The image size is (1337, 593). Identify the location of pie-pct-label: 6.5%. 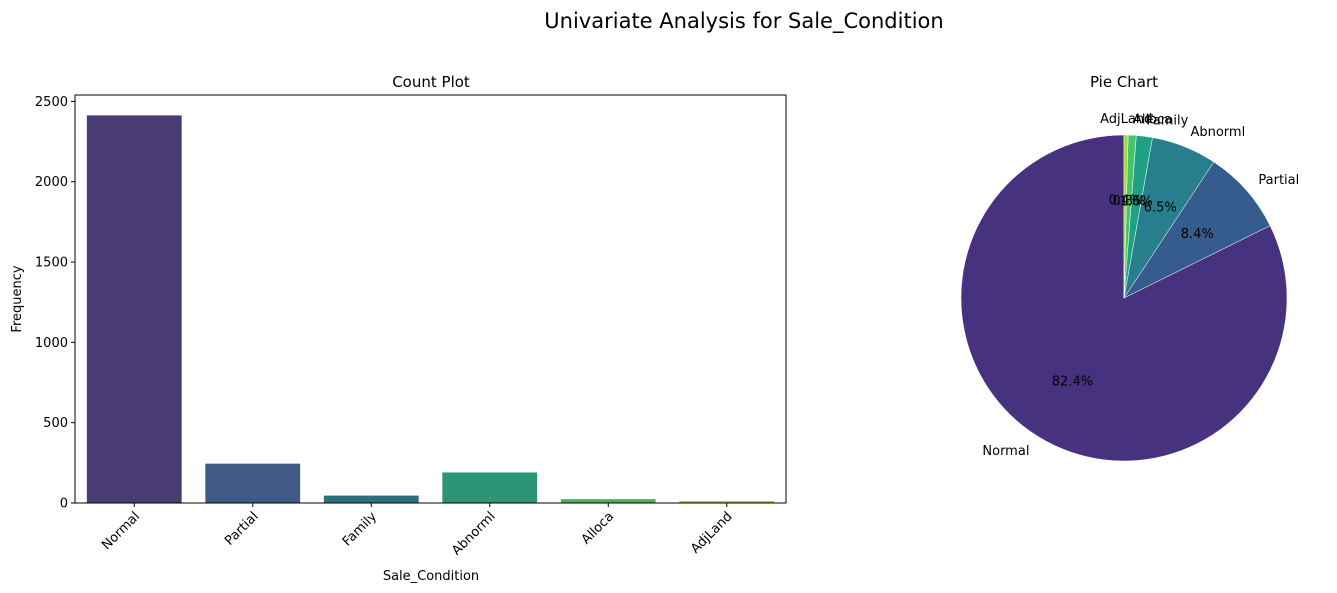
(1160, 208).